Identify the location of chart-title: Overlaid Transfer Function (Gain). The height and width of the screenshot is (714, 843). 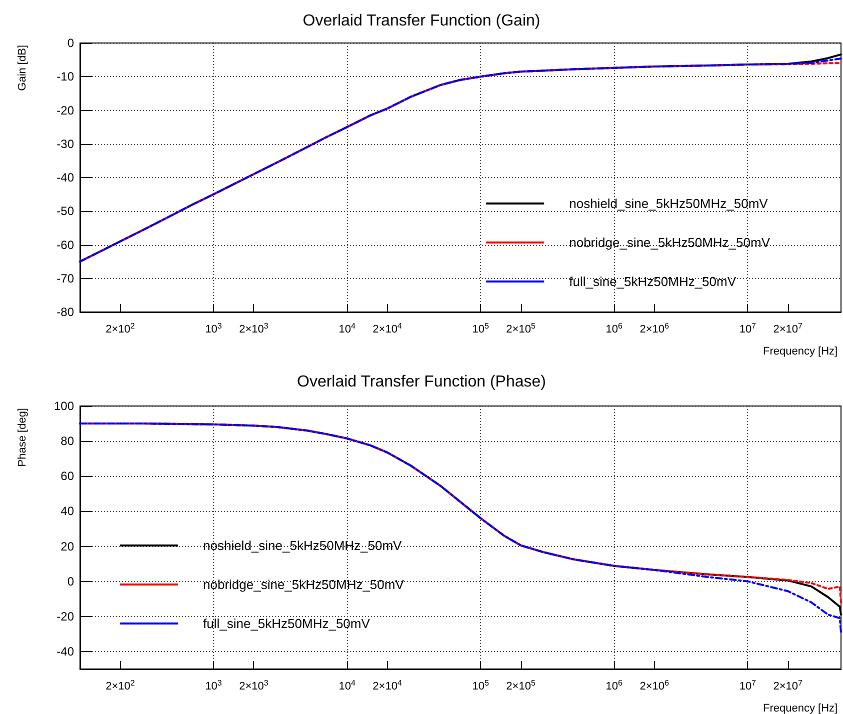
(421, 21).